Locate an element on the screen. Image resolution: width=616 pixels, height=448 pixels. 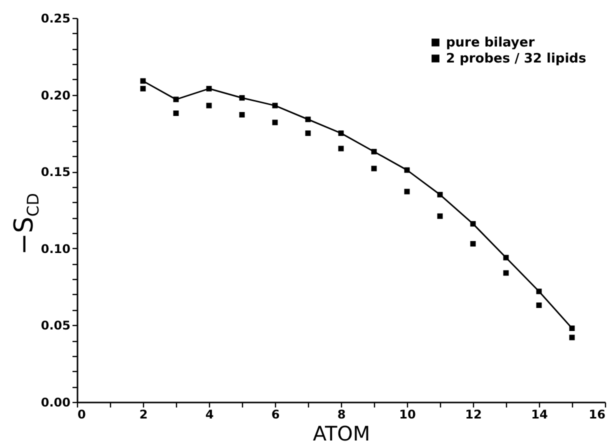
x-axis-title: ATOM is located at coordinates (341, 434).